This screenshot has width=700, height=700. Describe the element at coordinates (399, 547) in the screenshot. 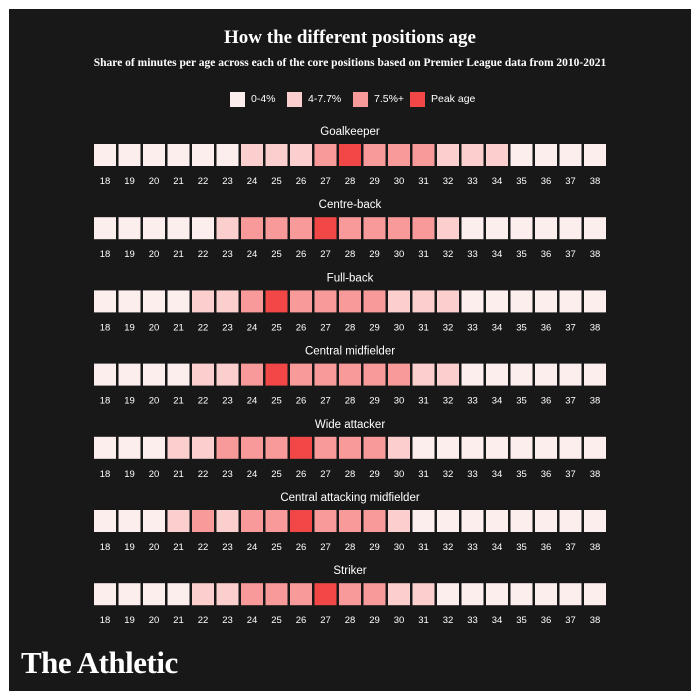

I see `age-label-central-attacking-midfielder-30: 30` at that location.